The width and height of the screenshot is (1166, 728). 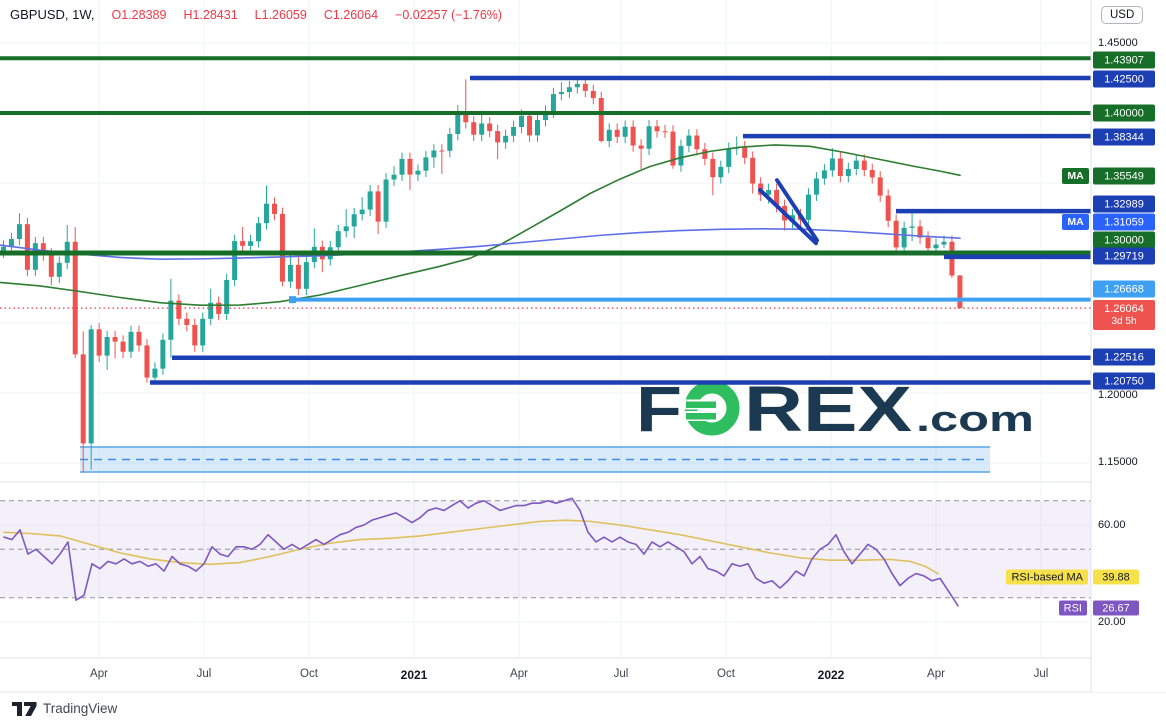 What do you see at coordinates (139, 15) in the screenshot?
I see `legend-open: O1.28389` at bounding box center [139, 15].